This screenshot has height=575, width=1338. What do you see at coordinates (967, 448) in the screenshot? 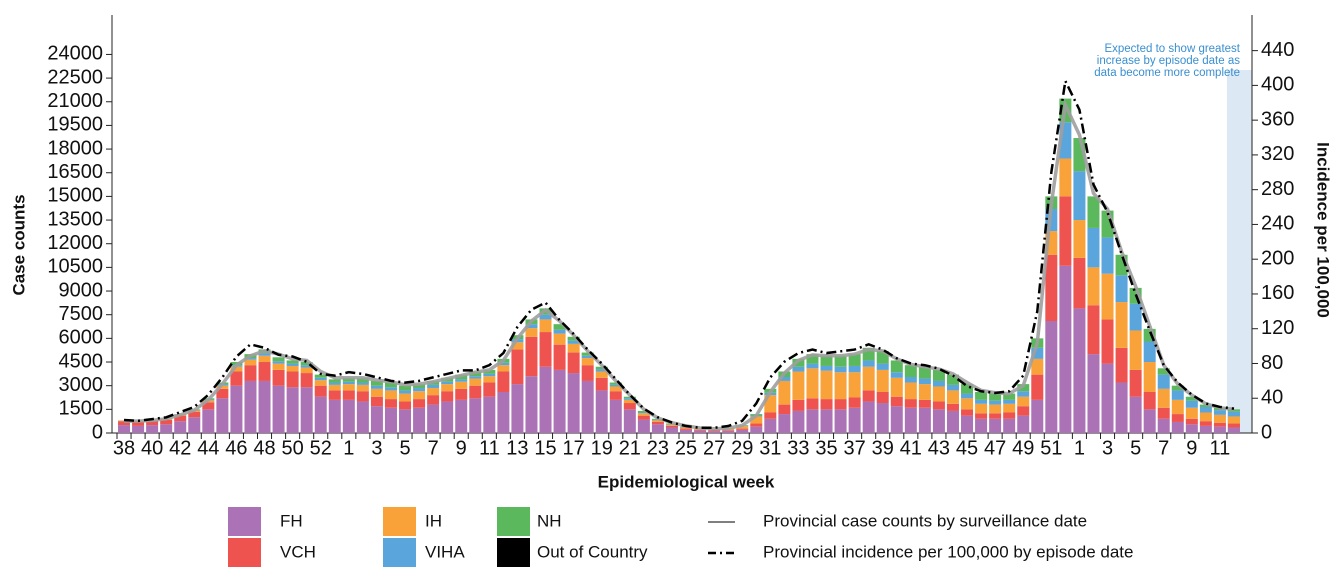
I see `x-tick-label: 45` at bounding box center [967, 448].